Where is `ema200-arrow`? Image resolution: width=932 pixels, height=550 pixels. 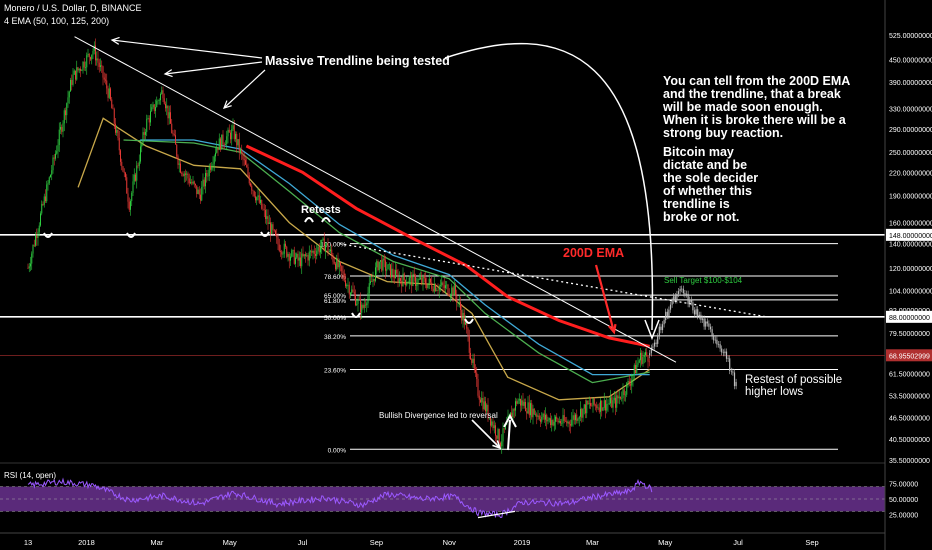 ema200-arrow is located at coordinates (605, 298).